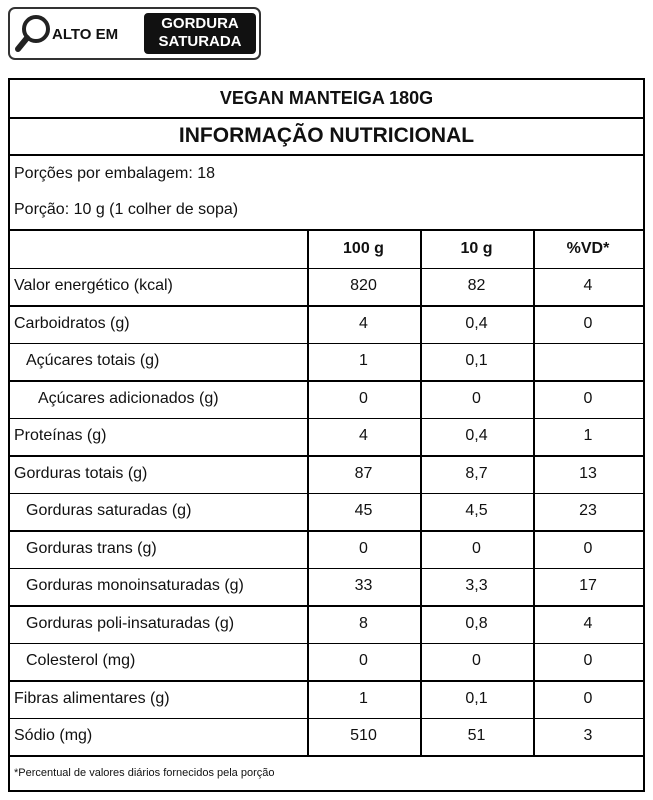  What do you see at coordinates (135, 586) in the screenshot?
I see `nutrient-name: Gorduras monoinsaturadas (g)` at bounding box center [135, 586].